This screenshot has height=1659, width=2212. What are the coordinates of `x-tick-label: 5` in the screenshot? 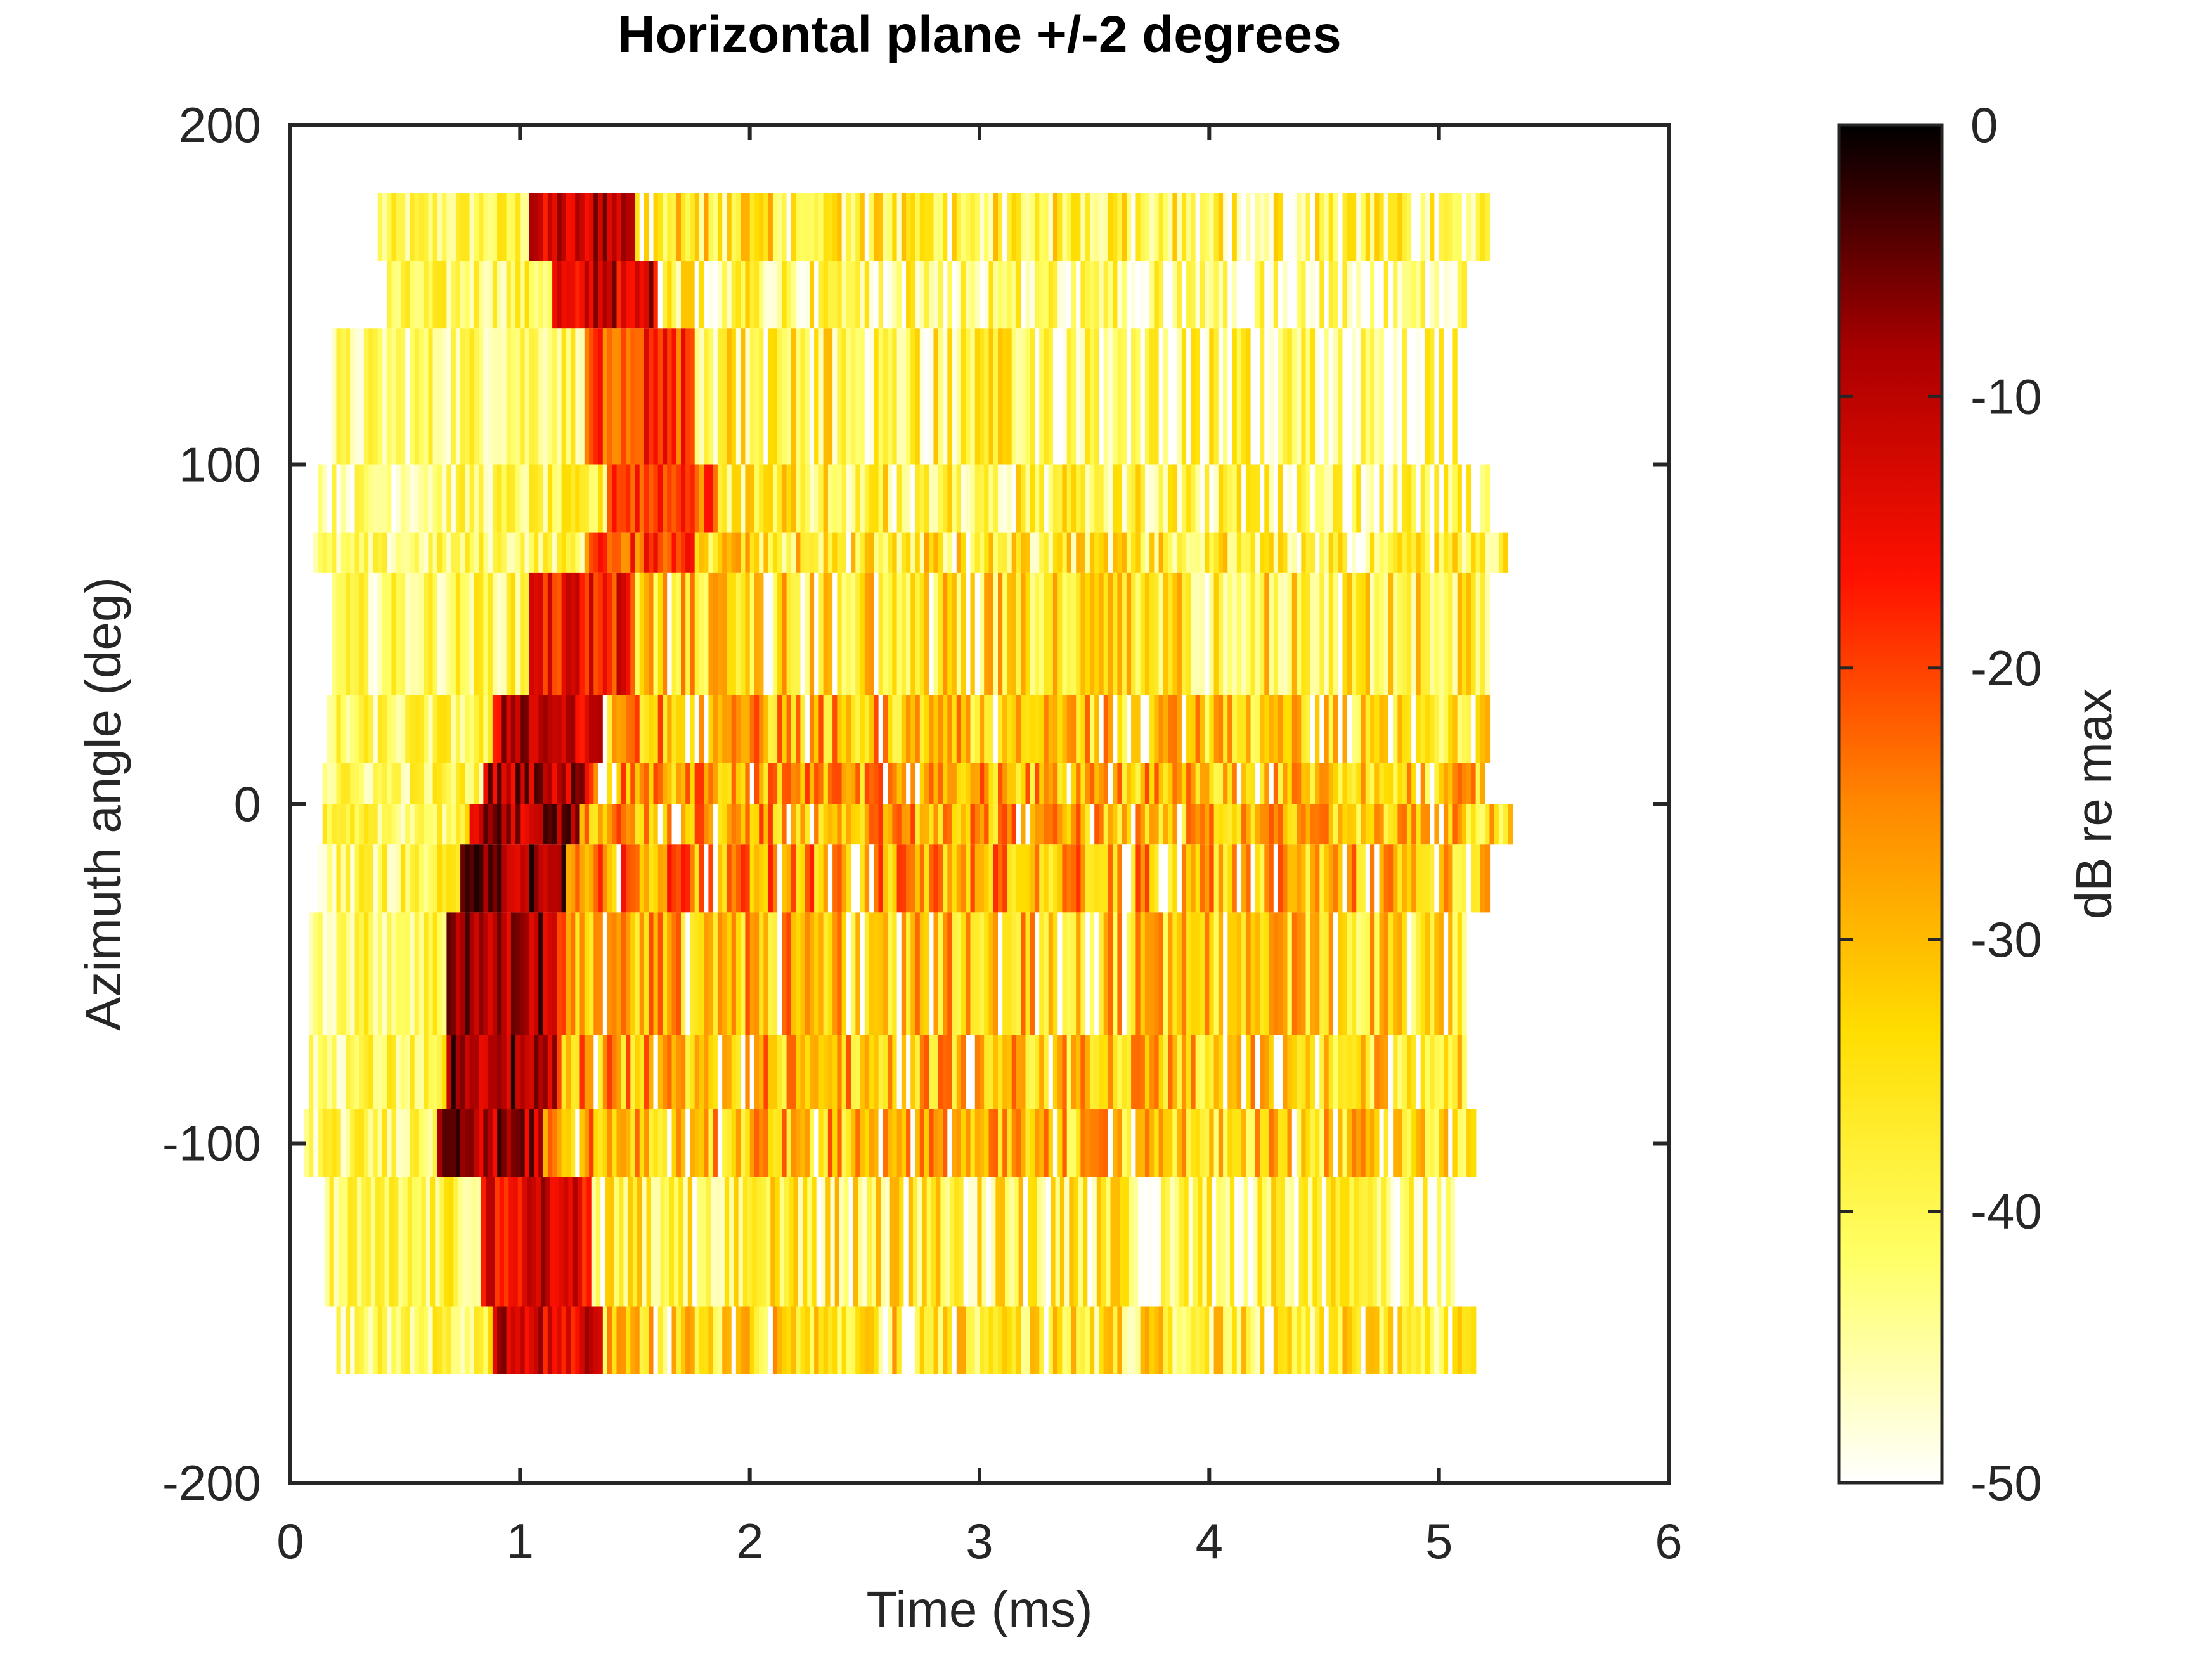 It's located at (1438, 1541).